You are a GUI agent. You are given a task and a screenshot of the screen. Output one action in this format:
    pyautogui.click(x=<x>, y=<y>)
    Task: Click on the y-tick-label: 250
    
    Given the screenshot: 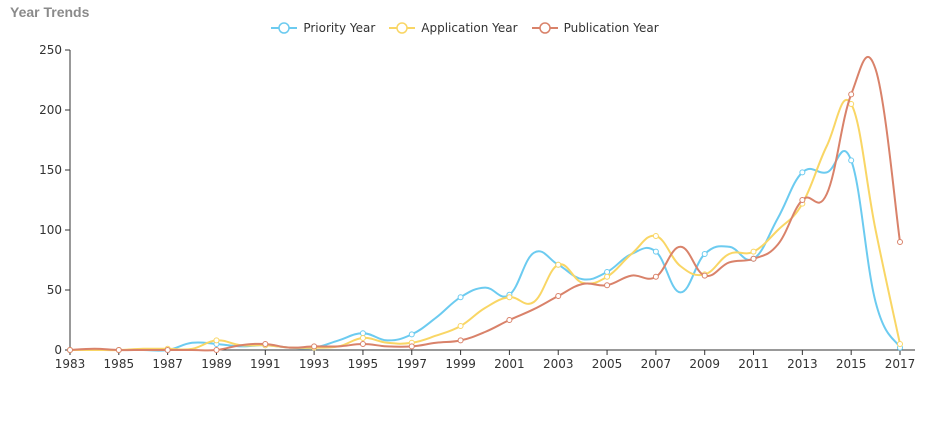 What is the action you would take?
    pyautogui.click(x=50, y=50)
    